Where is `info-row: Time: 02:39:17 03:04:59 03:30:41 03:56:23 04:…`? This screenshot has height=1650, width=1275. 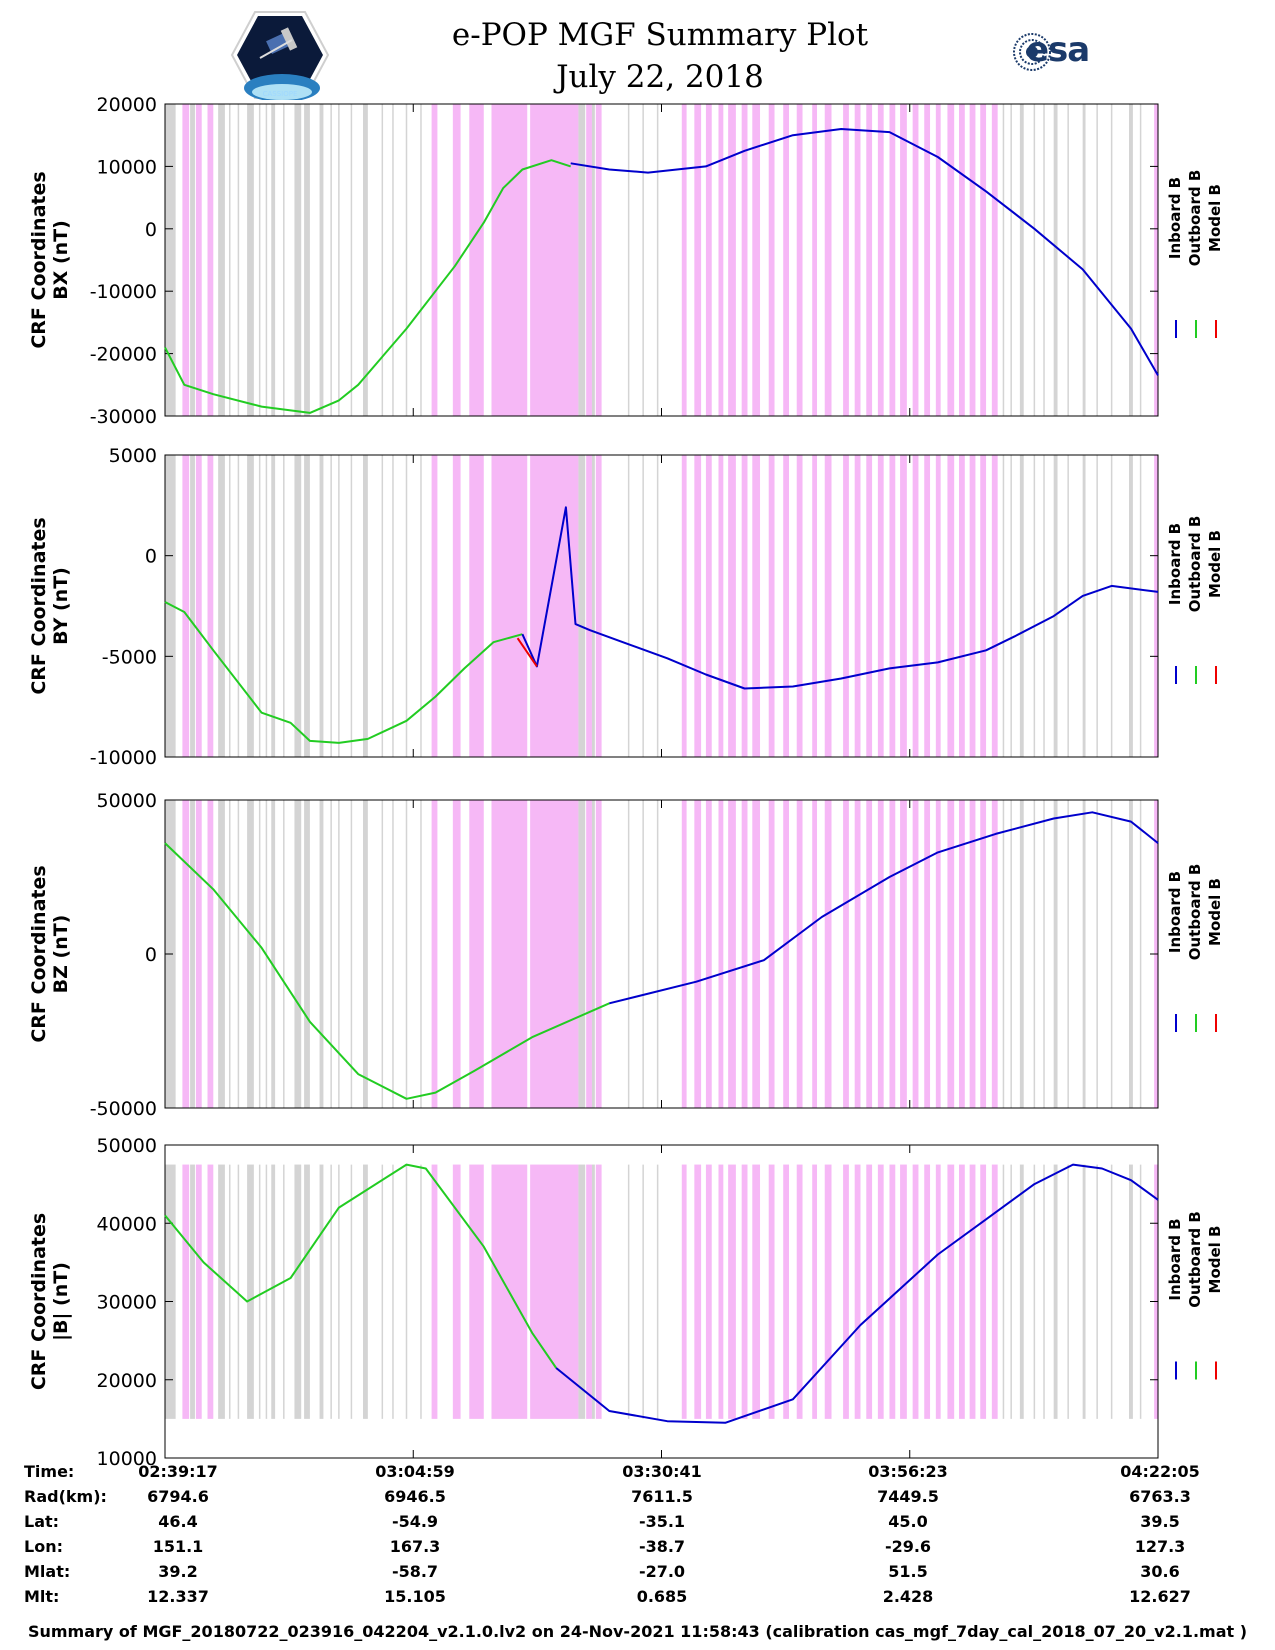 info-row: Time: 02:39:17 03:04:59 03:30:41 03:56:23 04:… is located at coordinates (637, 1474).